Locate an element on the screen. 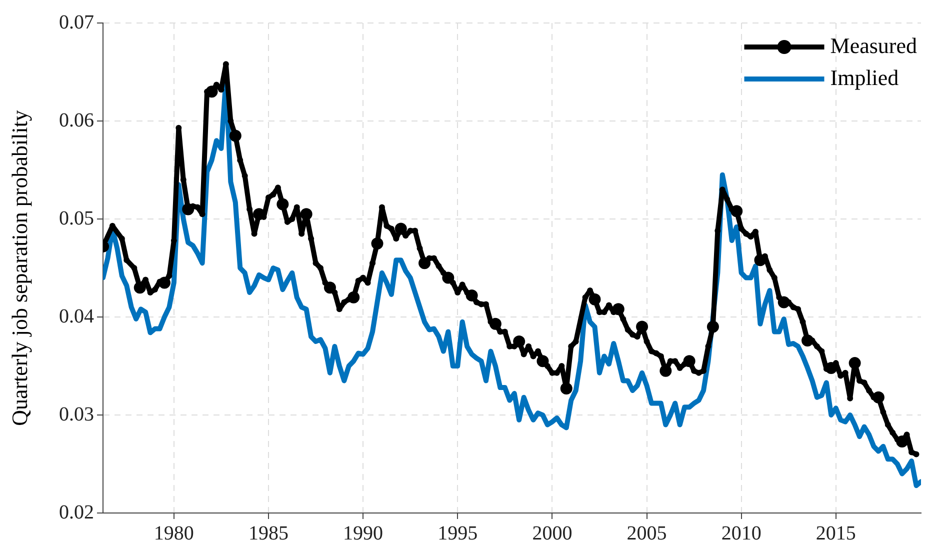 This screenshot has height=553, width=935. y-tick-label: 0.05 is located at coordinates (76, 218).